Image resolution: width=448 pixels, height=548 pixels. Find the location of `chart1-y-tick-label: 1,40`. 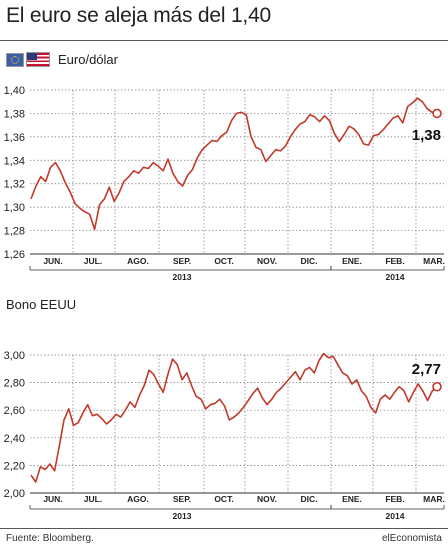

chart1-y-tick-label: 1,40 is located at coordinates (14, 91).